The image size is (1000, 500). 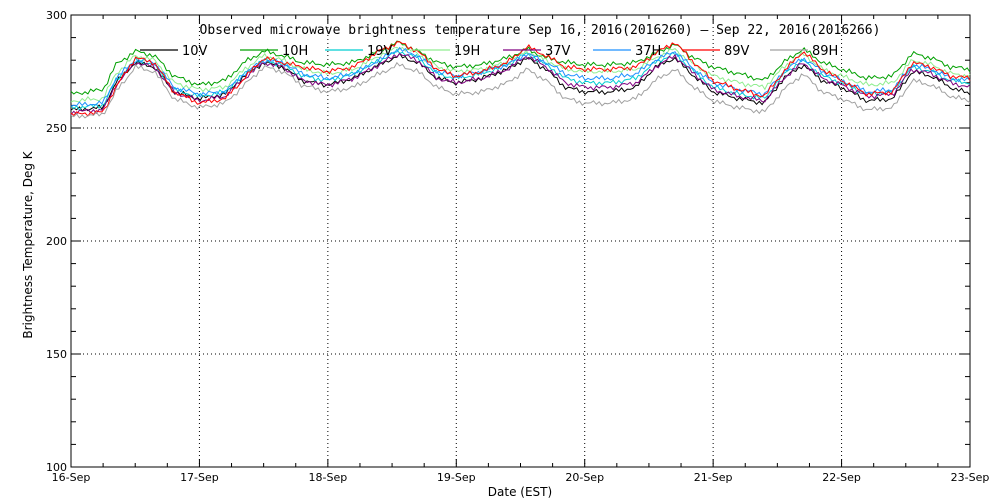 I want to click on x-tick-label: 21-Sep, so click(x=713, y=477).